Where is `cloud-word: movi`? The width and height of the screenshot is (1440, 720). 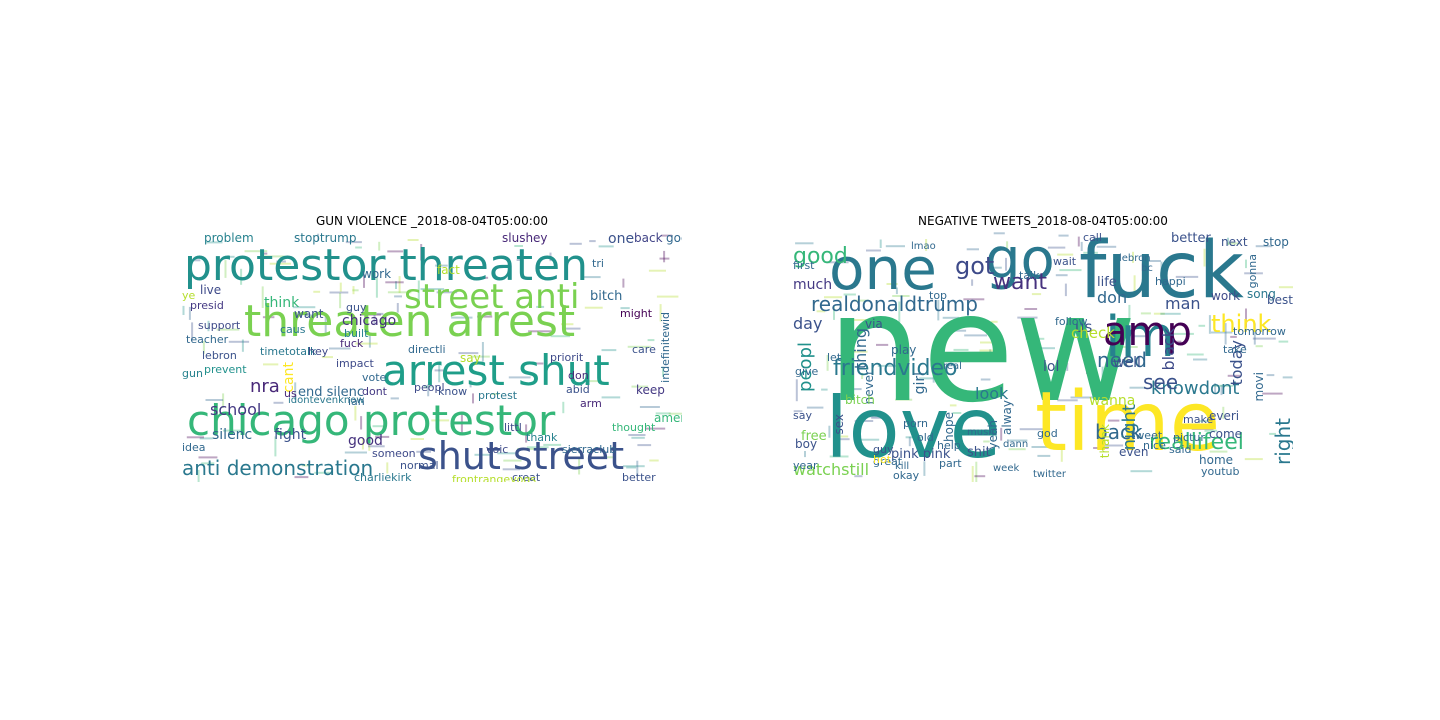 cloud-word: movi is located at coordinates (1259, 387).